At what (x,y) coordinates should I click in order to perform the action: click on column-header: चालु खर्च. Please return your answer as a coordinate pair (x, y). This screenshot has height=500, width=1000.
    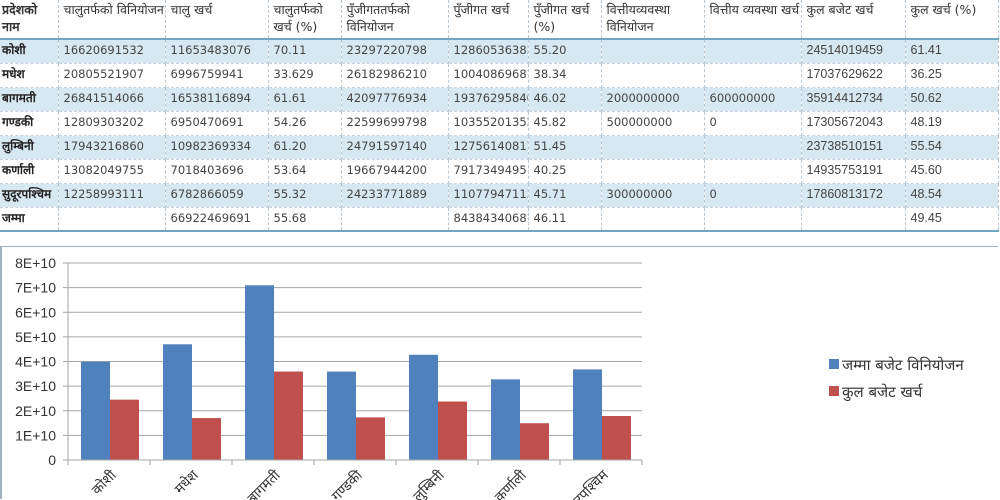
    Looking at the image, I should click on (217, 20).